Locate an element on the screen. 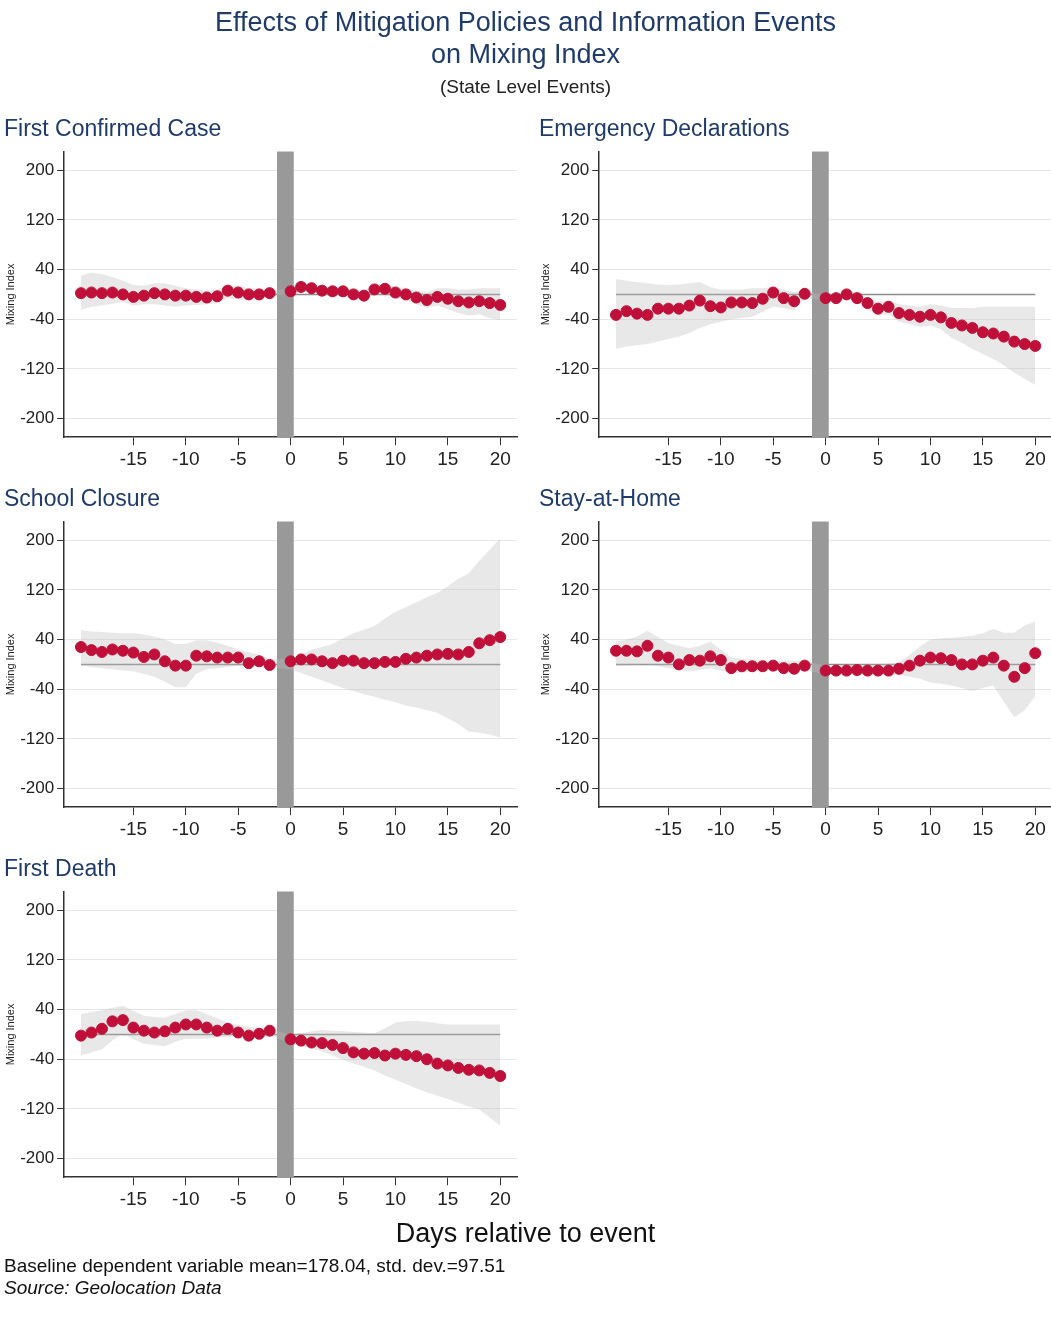 The width and height of the screenshot is (1051, 1322). text: Effects of Mitigation Policies and Information Events on Mixing Index is located at coordinates (525, 38).